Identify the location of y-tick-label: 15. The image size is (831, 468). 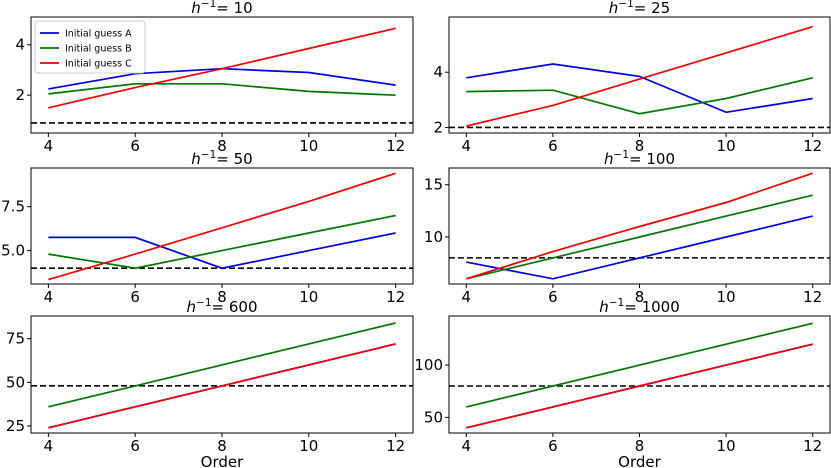
(433, 185).